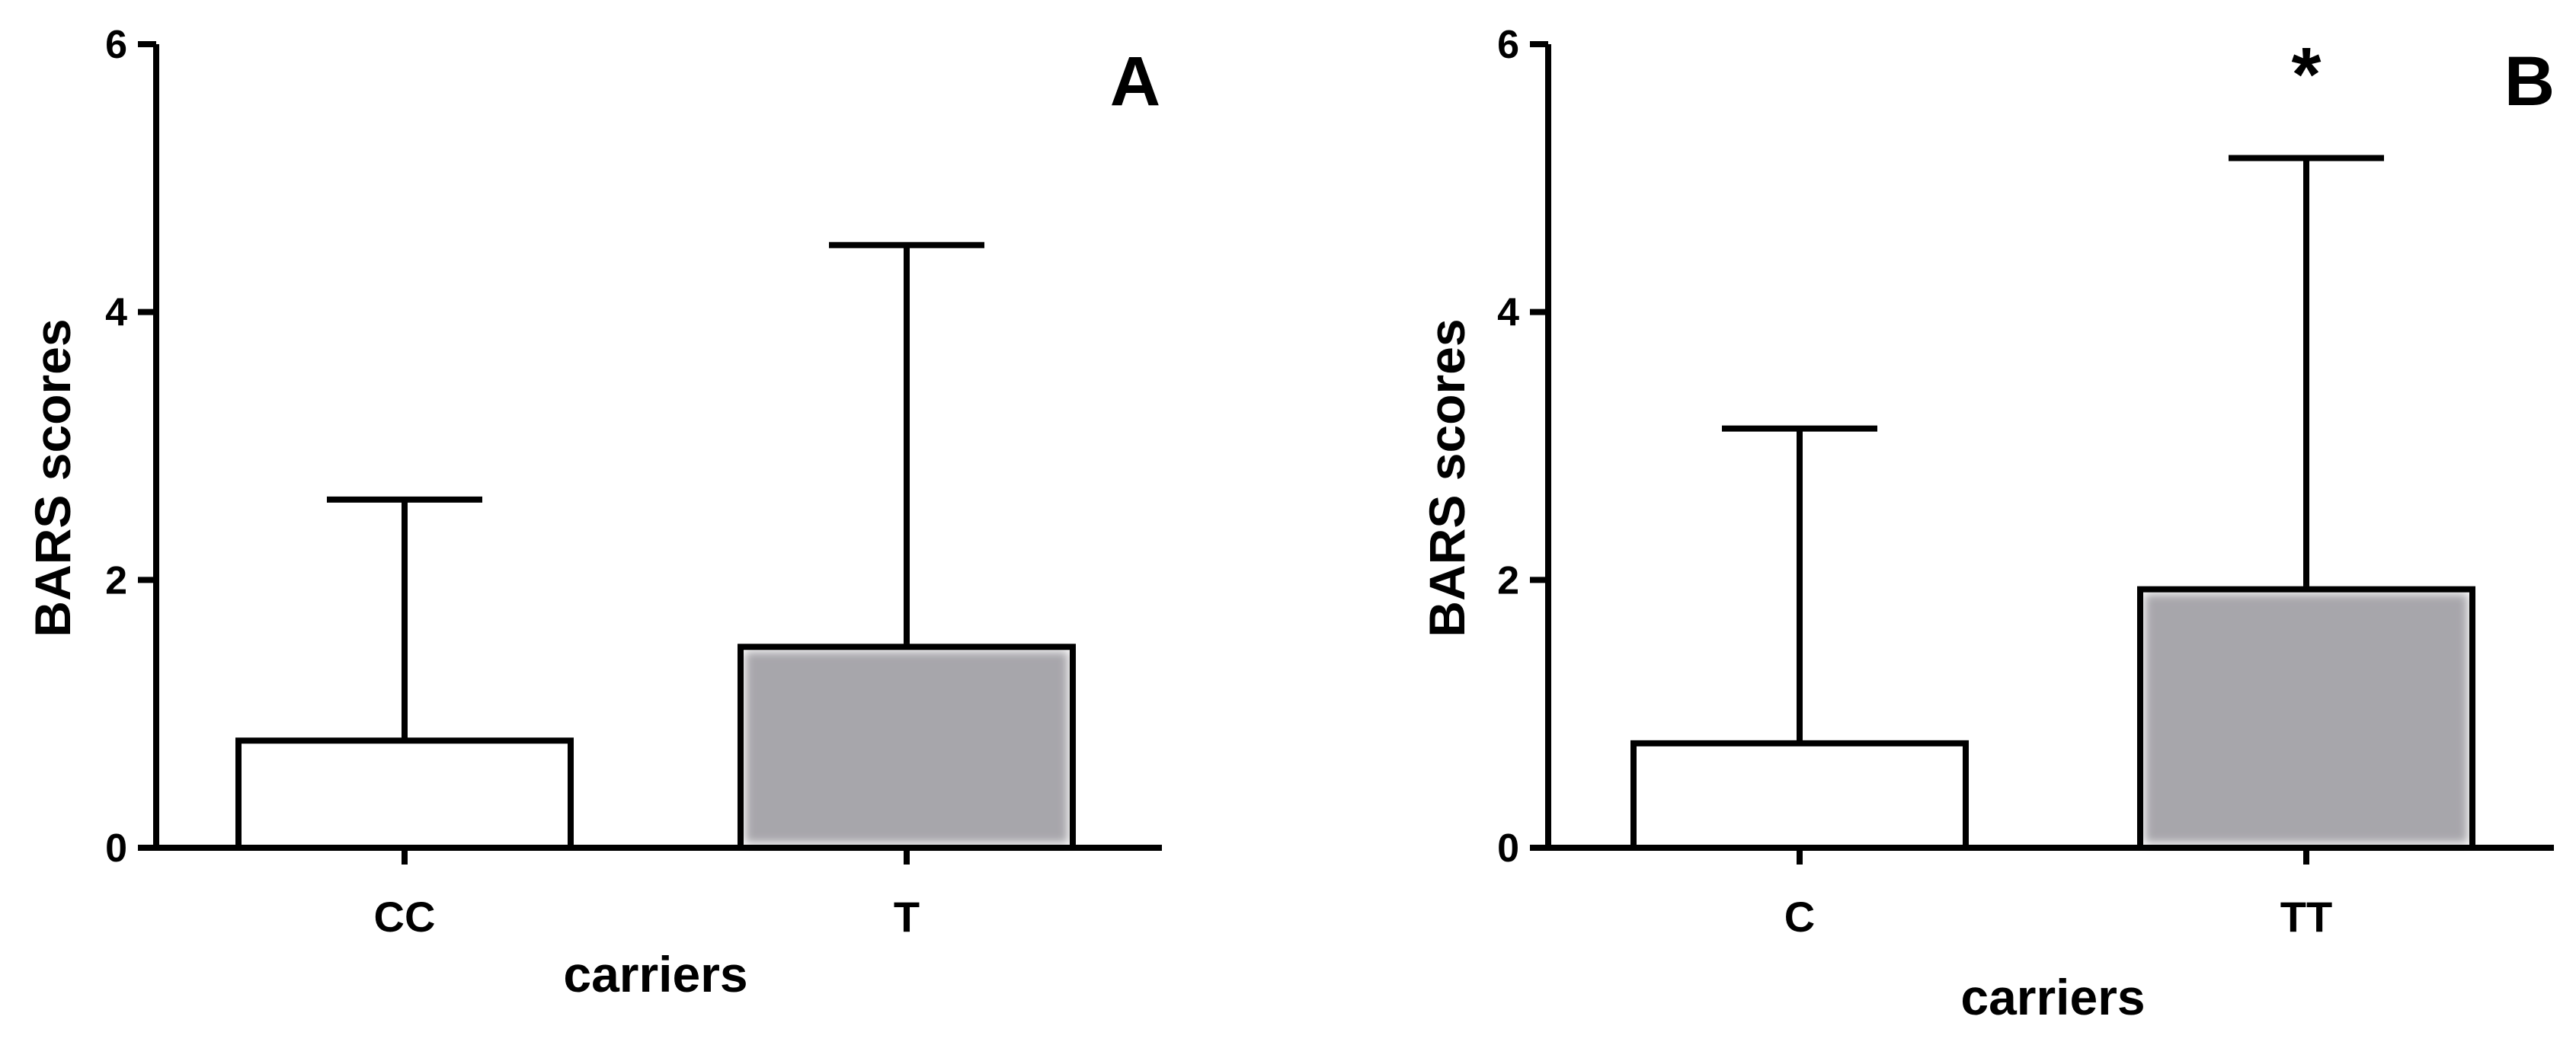  What do you see at coordinates (404, 794) in the screenshot?
I see `panel-a-bar-fill-cc` at bounding box center [404, 794].